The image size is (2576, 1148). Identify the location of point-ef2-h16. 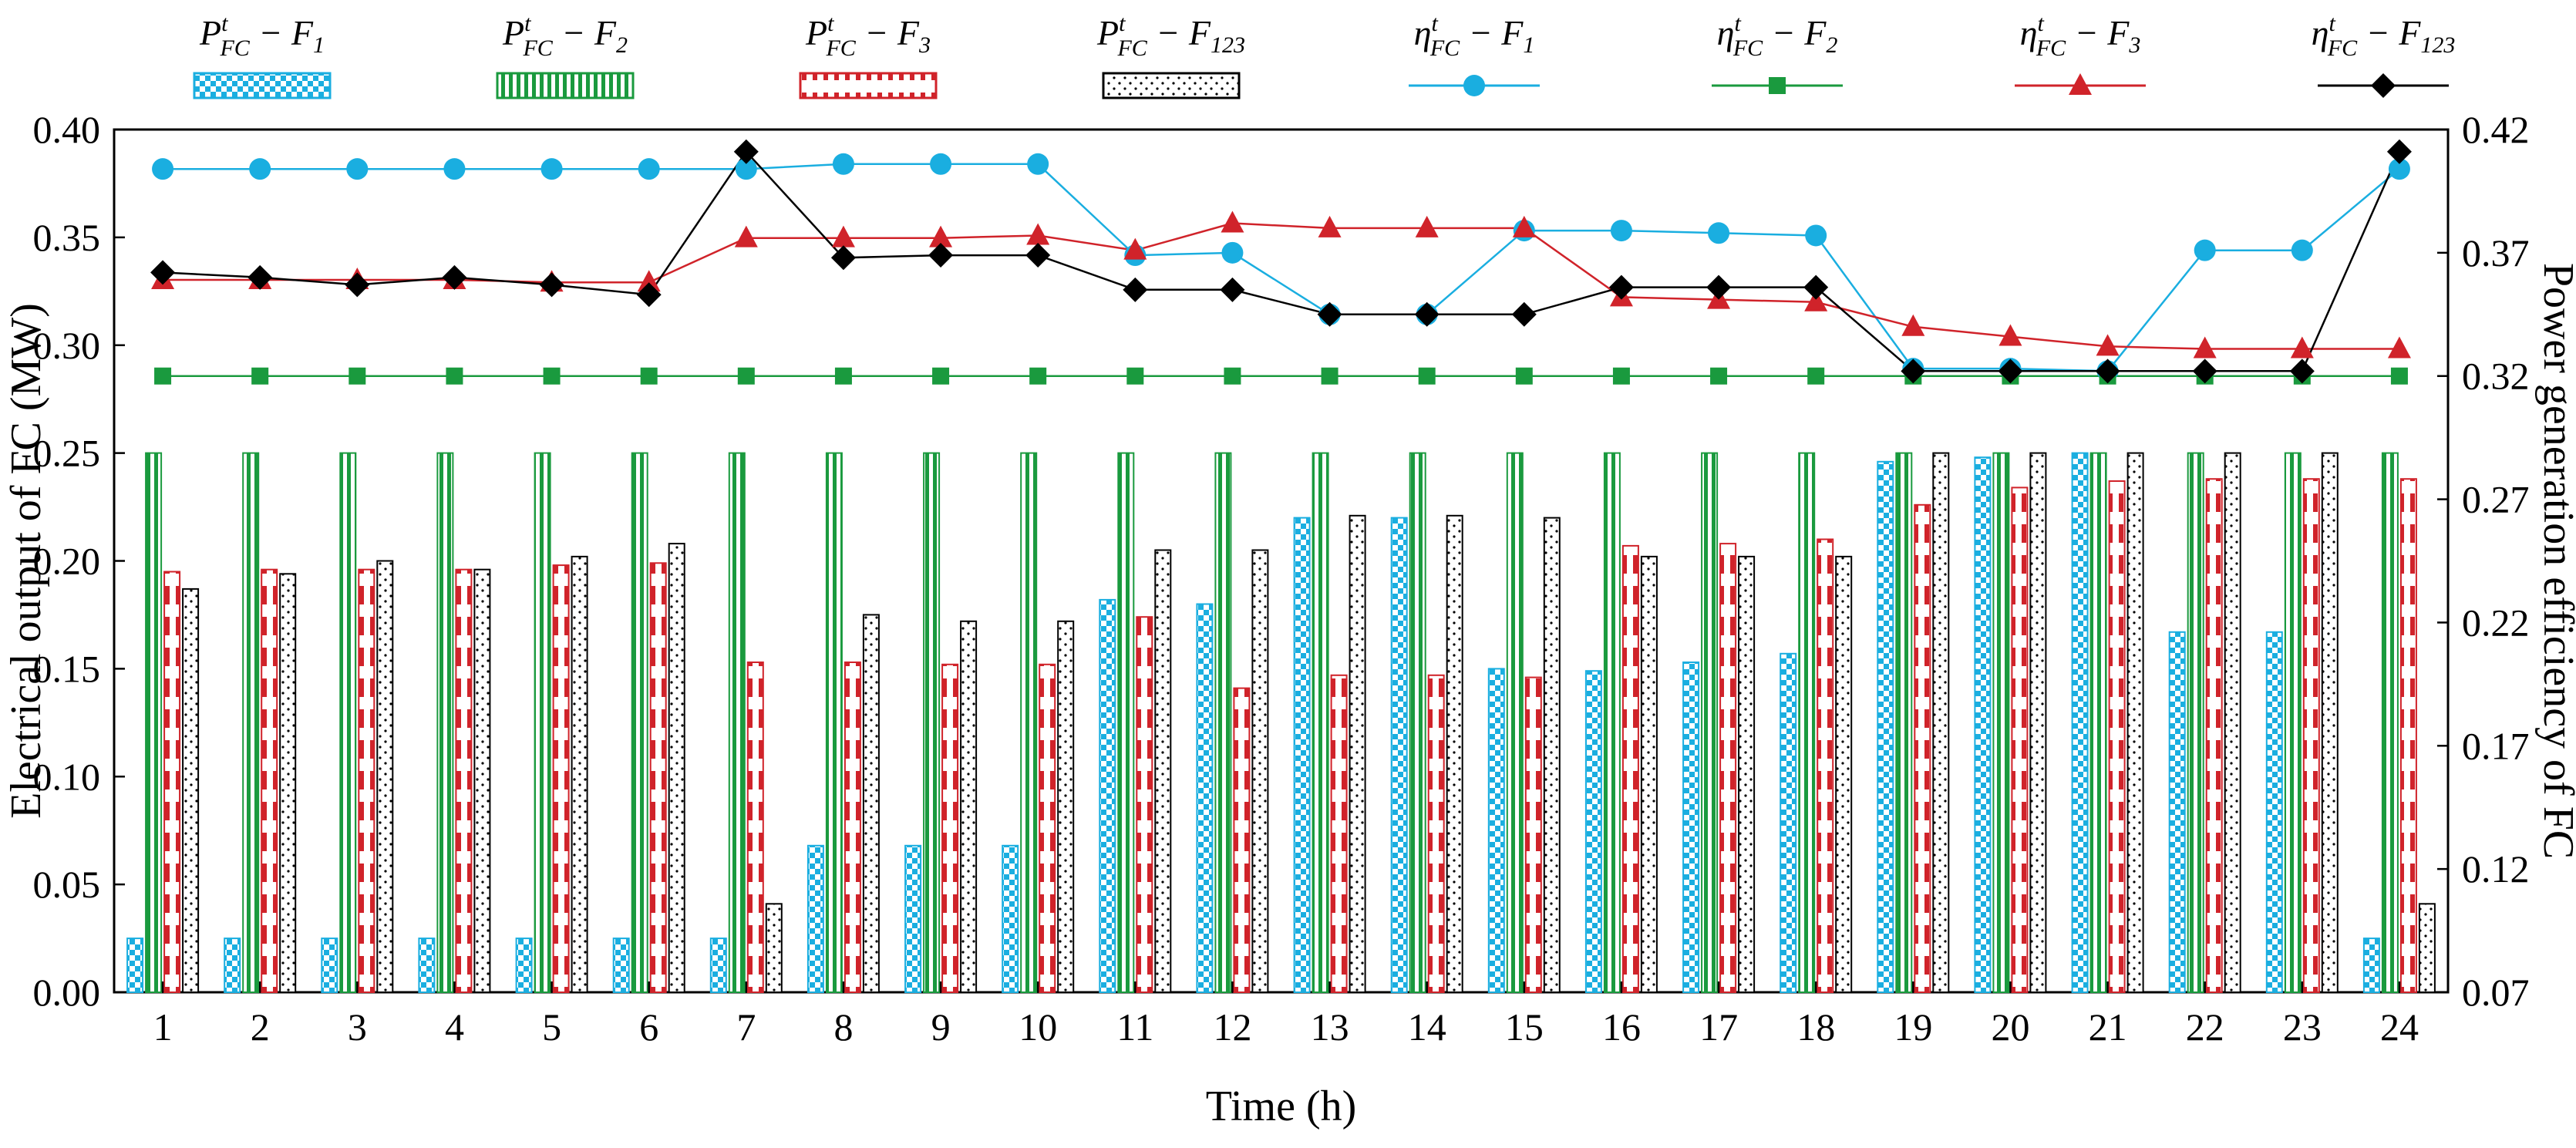
(1621, 376).